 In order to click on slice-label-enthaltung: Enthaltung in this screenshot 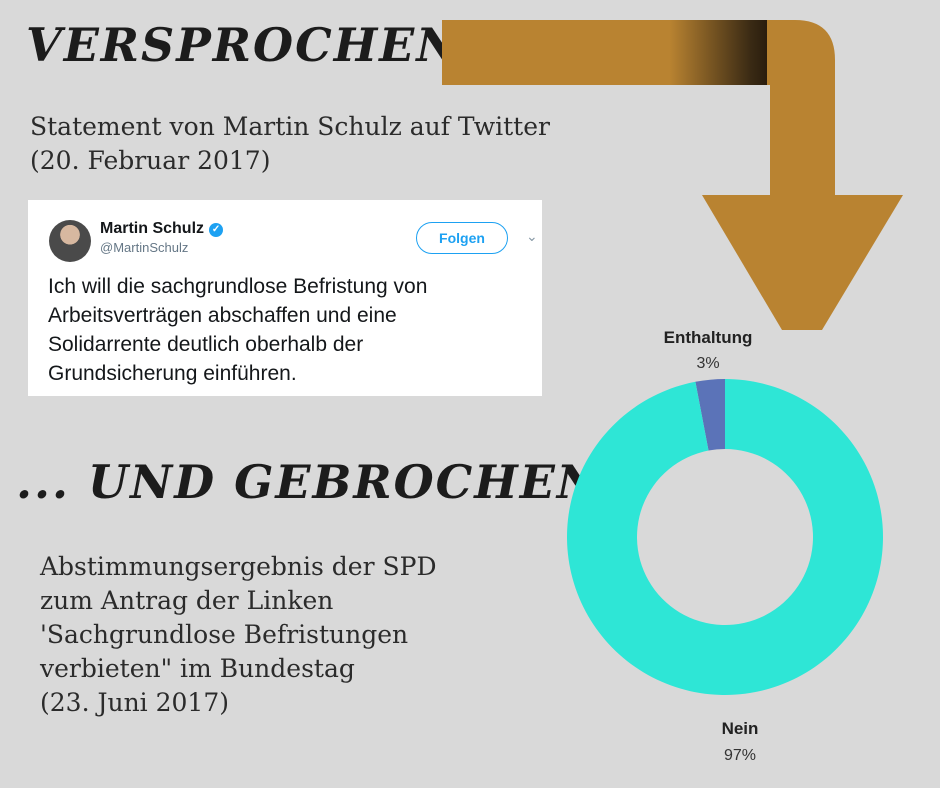, I will do `click(708, 337)`.